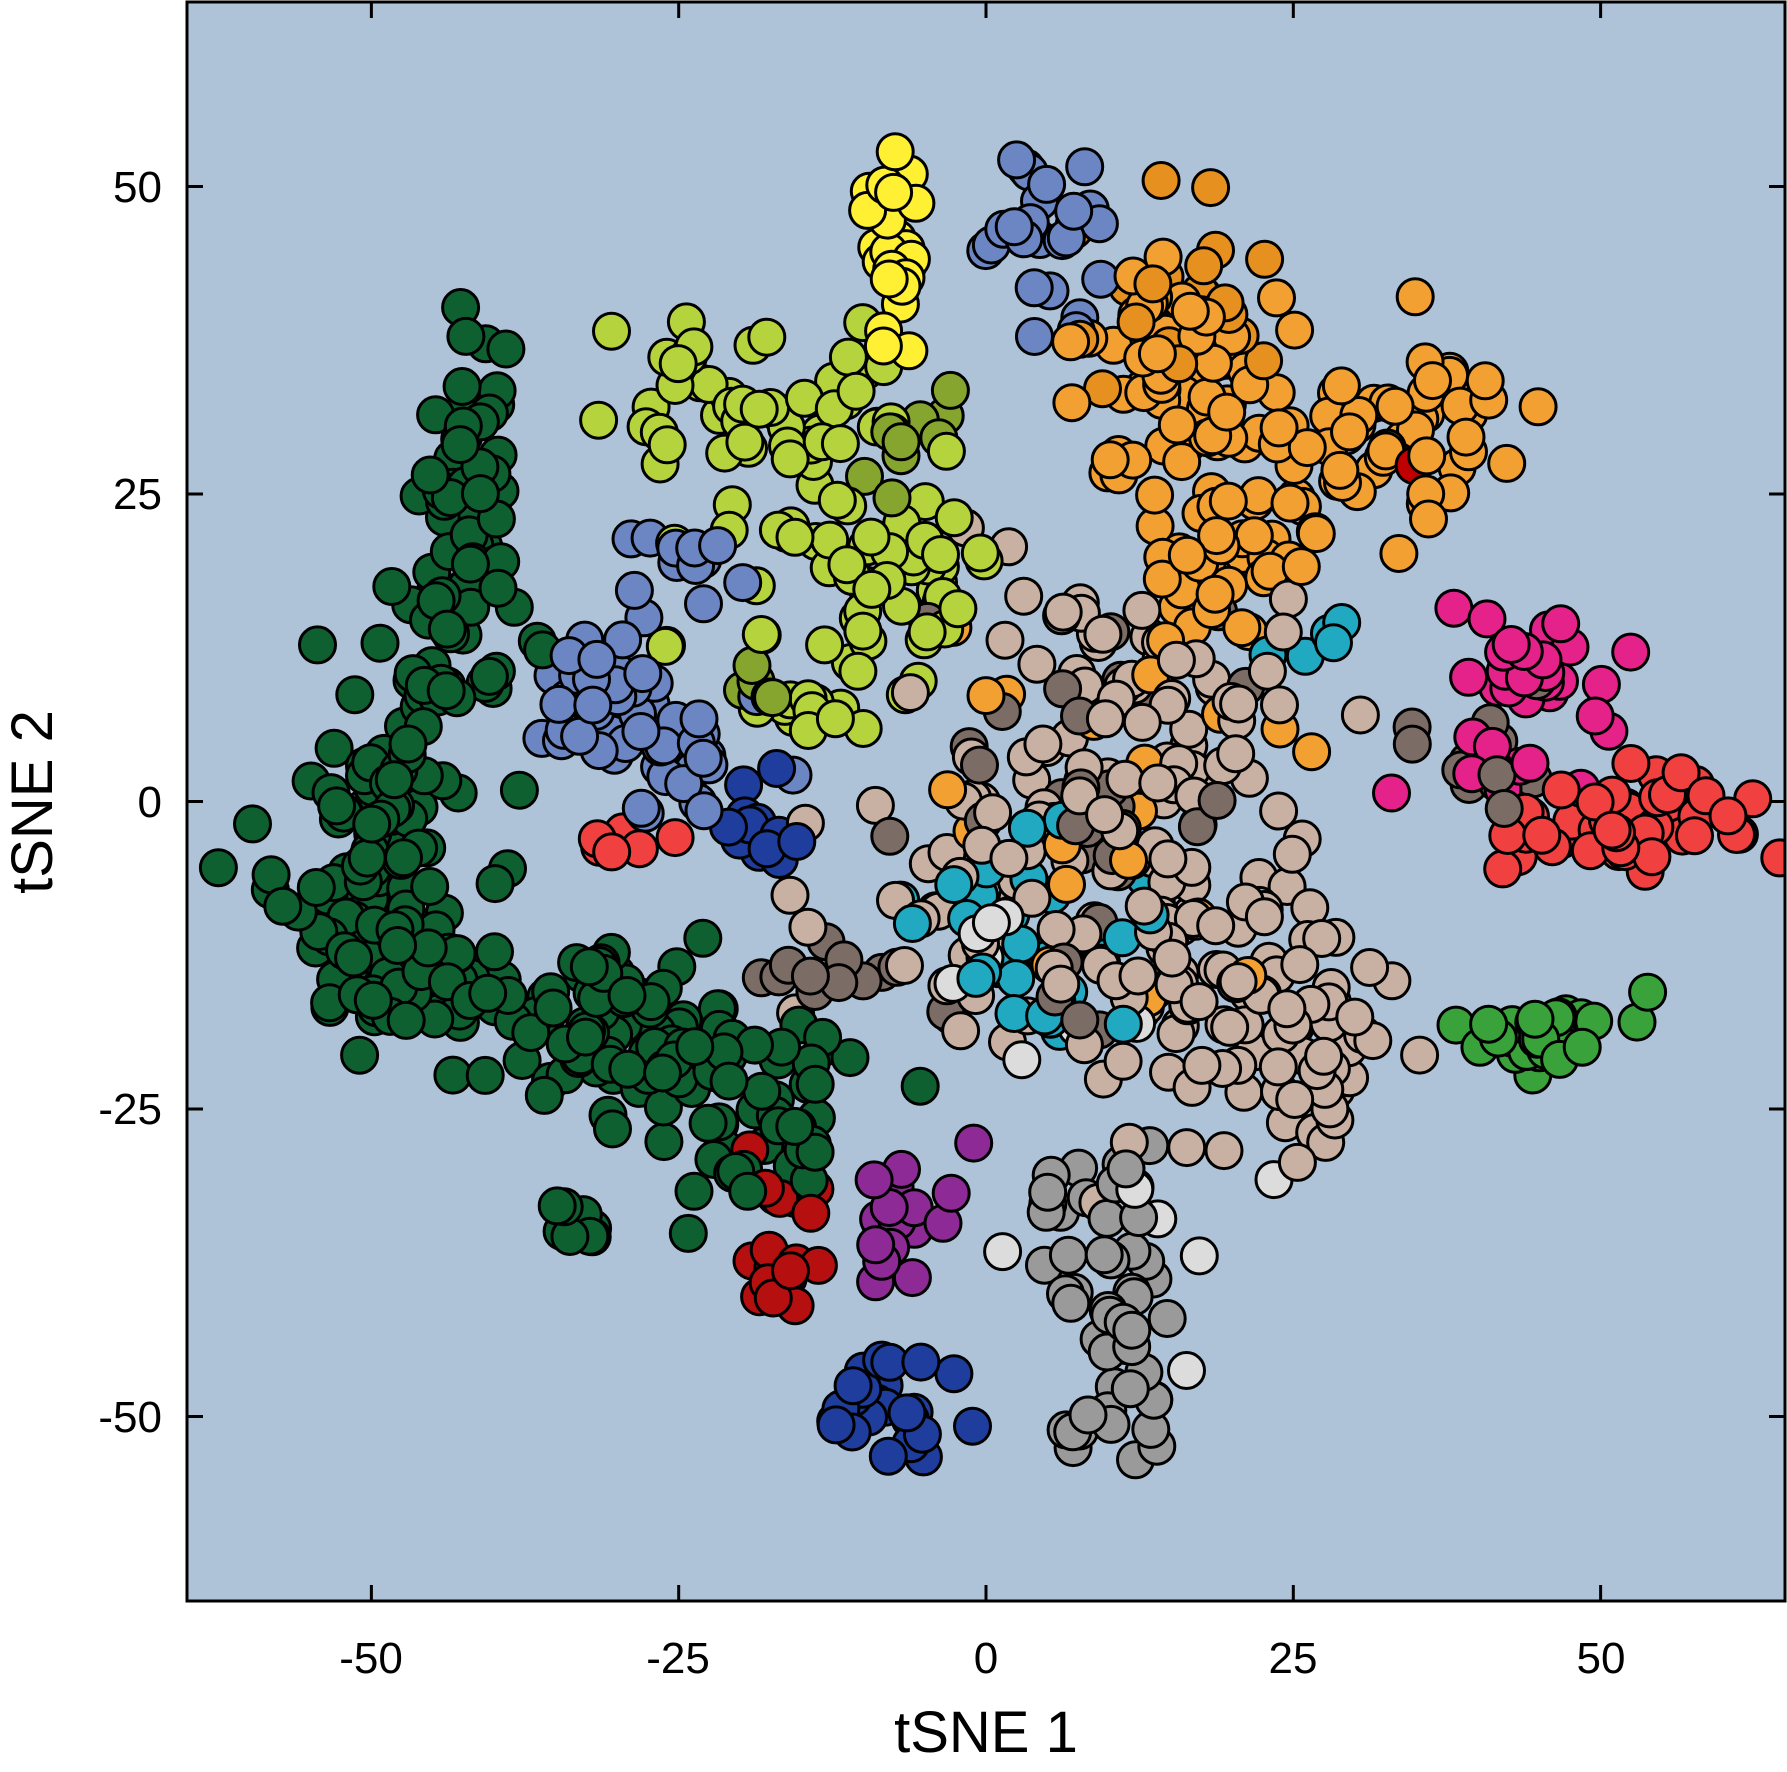  What do you see at coordinates (1601, 1658) in the screenshot?
I see `x-tick-label: 50` at bounding box center [1601, 1658].